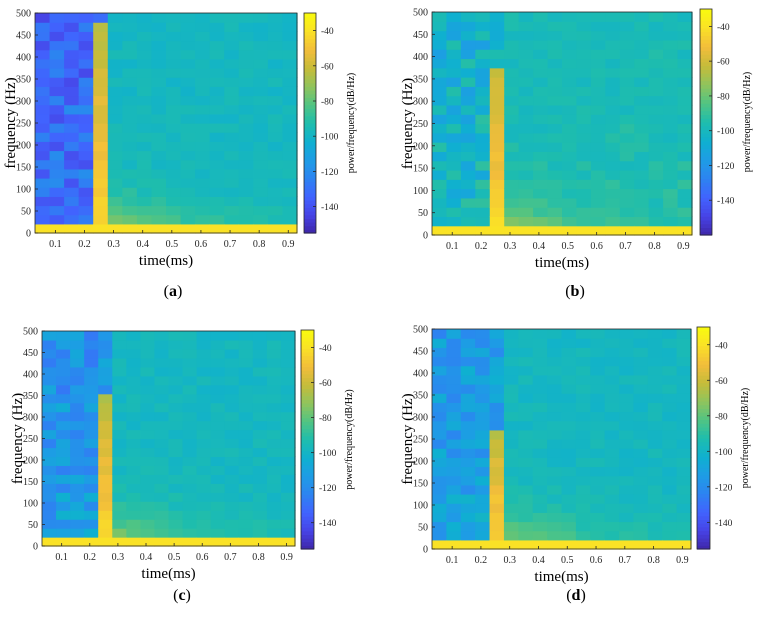  I want to click on x-tick-label: 0.9, so click(288, 244).